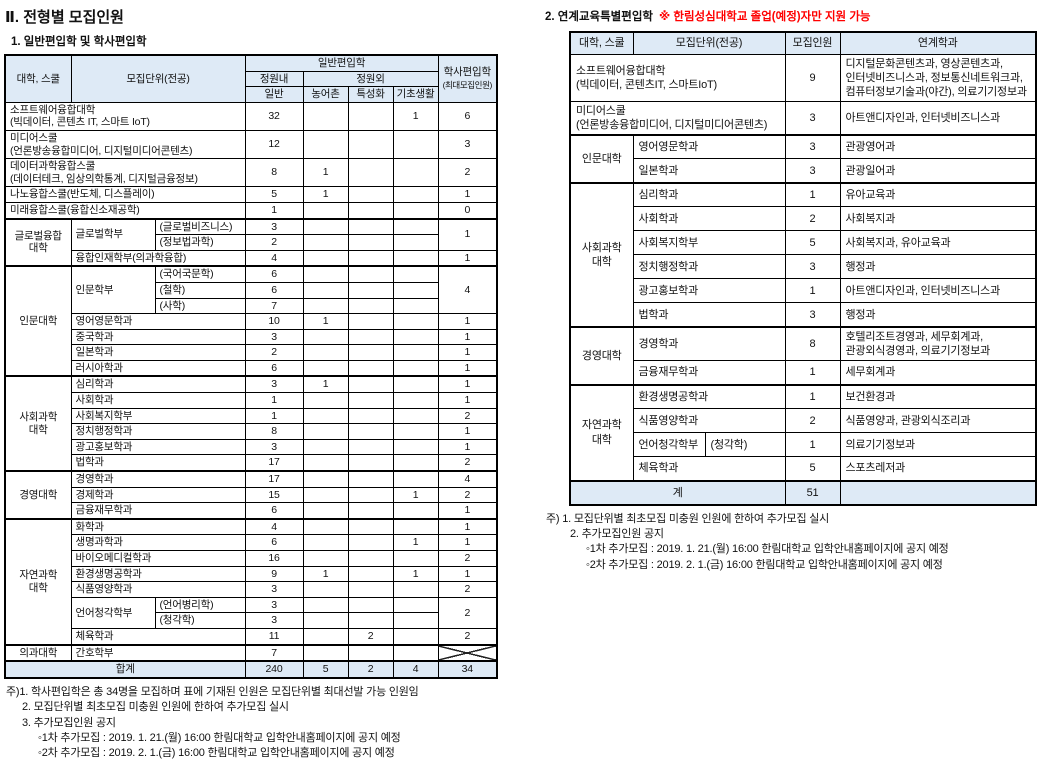 The height and width of the screenshot is (762, 1046). What do you see at coordinates (158, 258) in the screenshot?
I see `table-cell: 융합인재학부(의과학융합)` at bounding box center [158, 258].